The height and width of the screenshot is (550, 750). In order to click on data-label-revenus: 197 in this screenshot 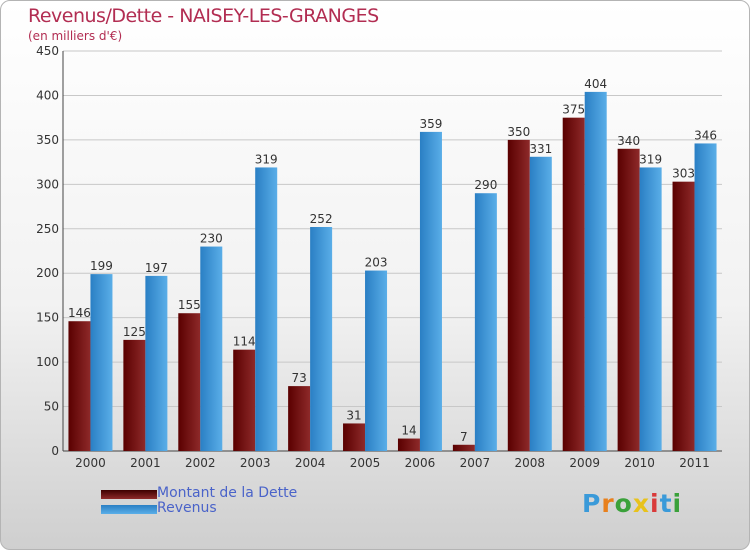, I will do `click(156, 268)`.